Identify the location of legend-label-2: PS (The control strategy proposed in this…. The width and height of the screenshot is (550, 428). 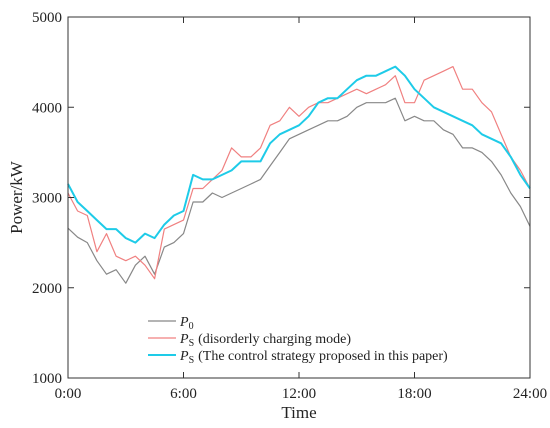
(313, 357).